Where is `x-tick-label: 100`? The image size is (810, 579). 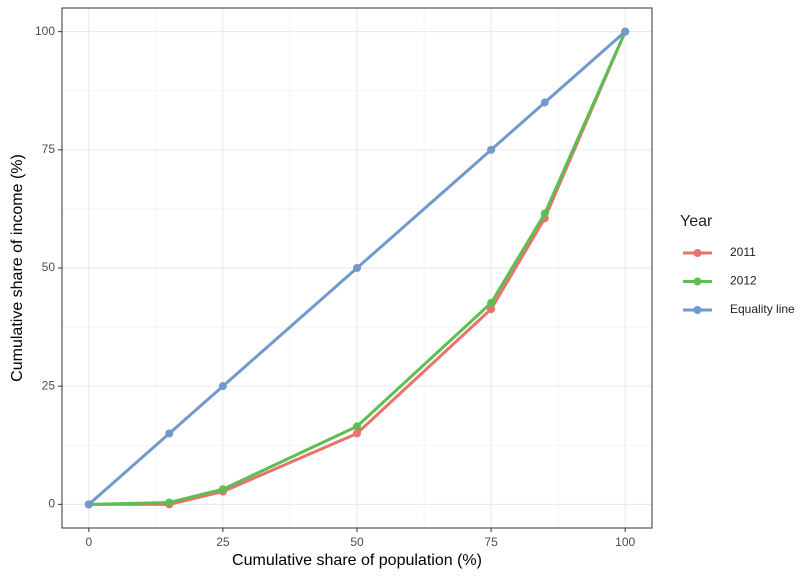 x-tick-label: 100 is located at coordinates (625, 542).